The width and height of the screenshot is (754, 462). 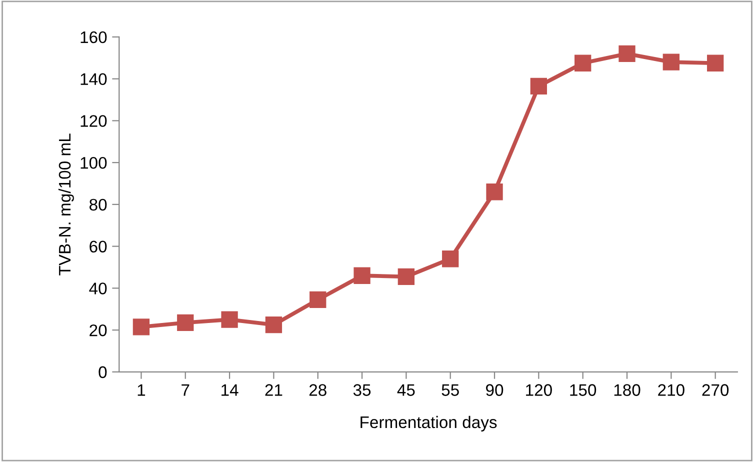 I want to click on x-tick-label: 55, so click(x=450, y=390).